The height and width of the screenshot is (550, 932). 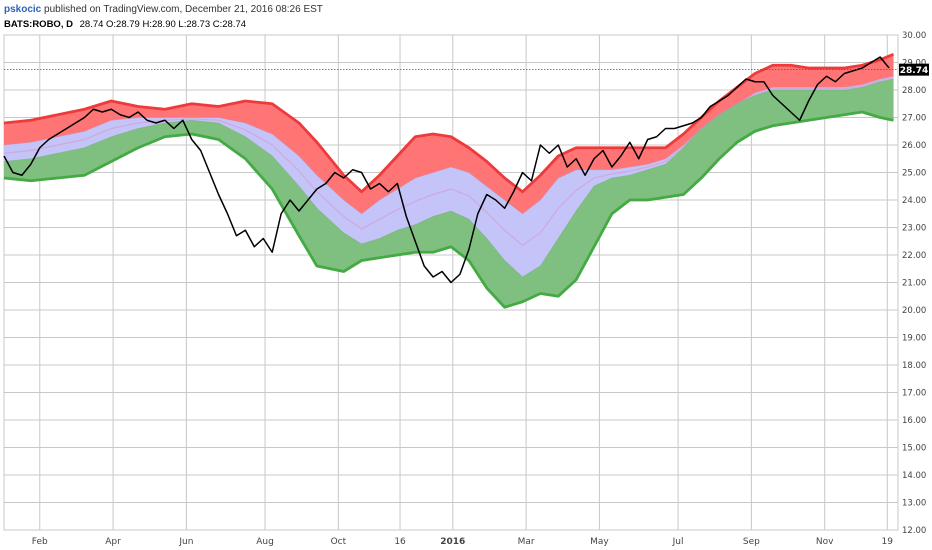 I want to click on open-value: O:28.79, so click(x=123, y=24).